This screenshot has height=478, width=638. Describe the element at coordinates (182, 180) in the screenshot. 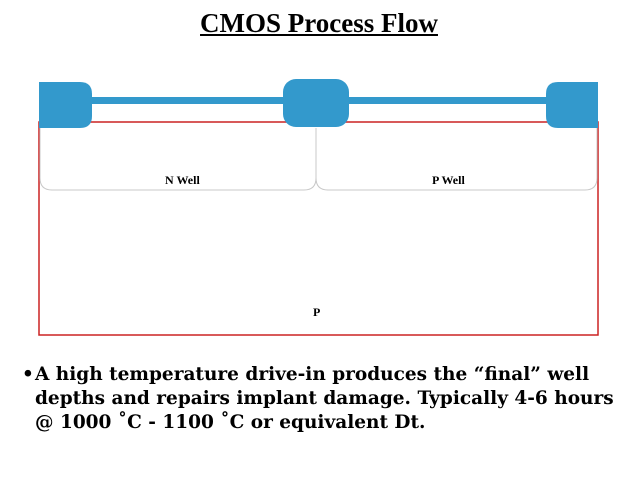

I see `n-well-label: N Well` at that location.